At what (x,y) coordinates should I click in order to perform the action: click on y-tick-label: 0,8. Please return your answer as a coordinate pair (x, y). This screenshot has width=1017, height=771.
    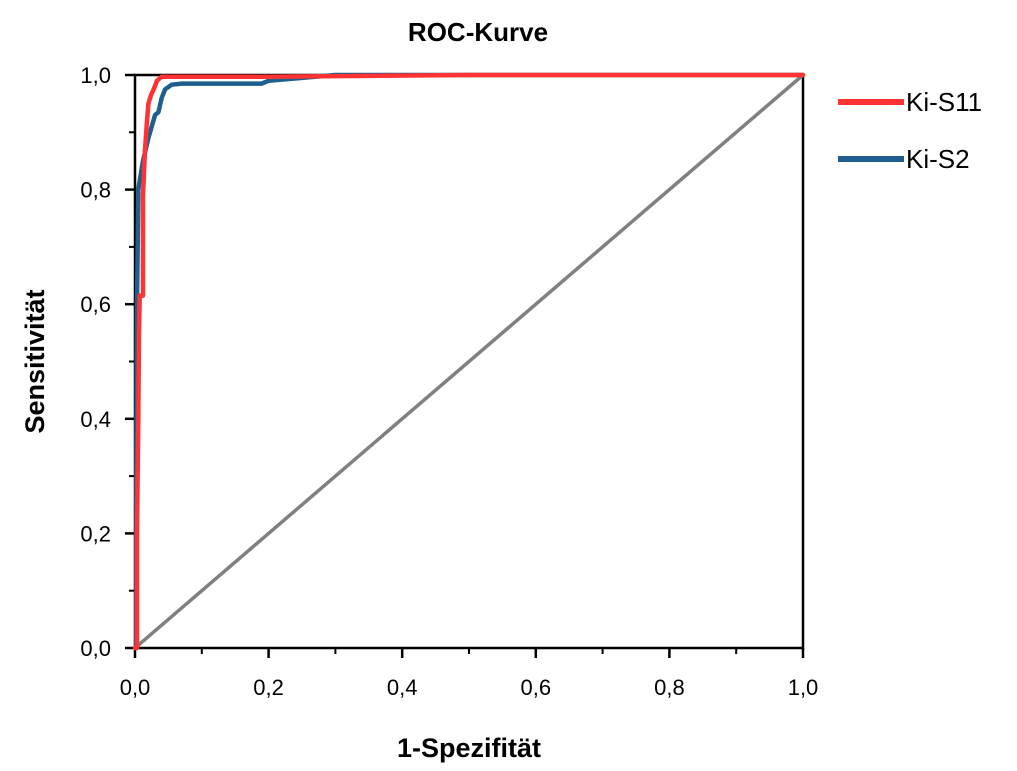
    Looking at the image, I should click on (95, 190).